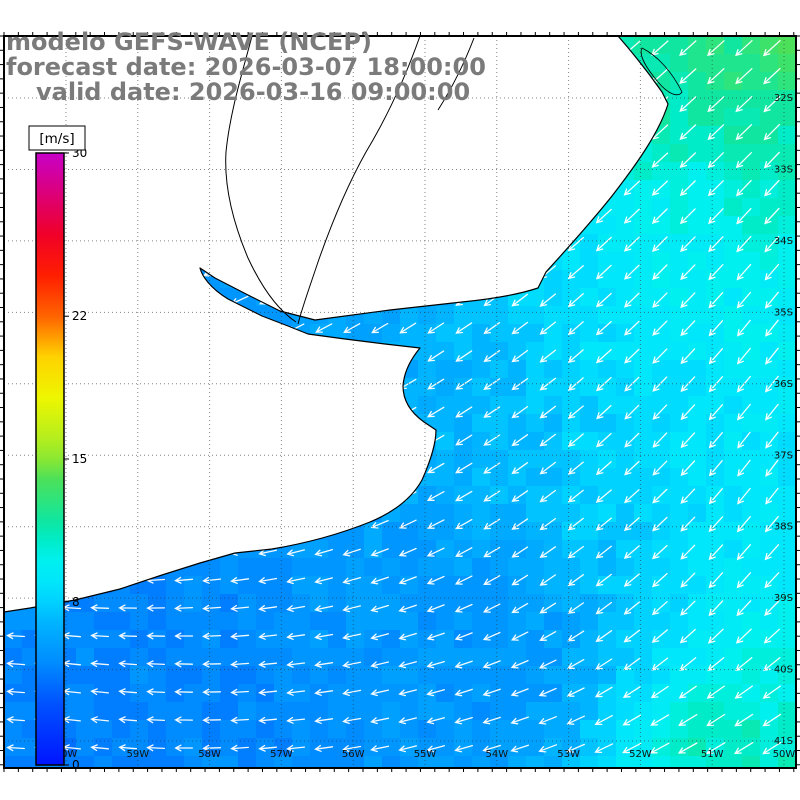 Image resolution: width=800 pixels, height=800 pixels. Describe the element at coordinates (76, 765) in the screenshot. I see `colorbar-tick-label: 0` at that location.